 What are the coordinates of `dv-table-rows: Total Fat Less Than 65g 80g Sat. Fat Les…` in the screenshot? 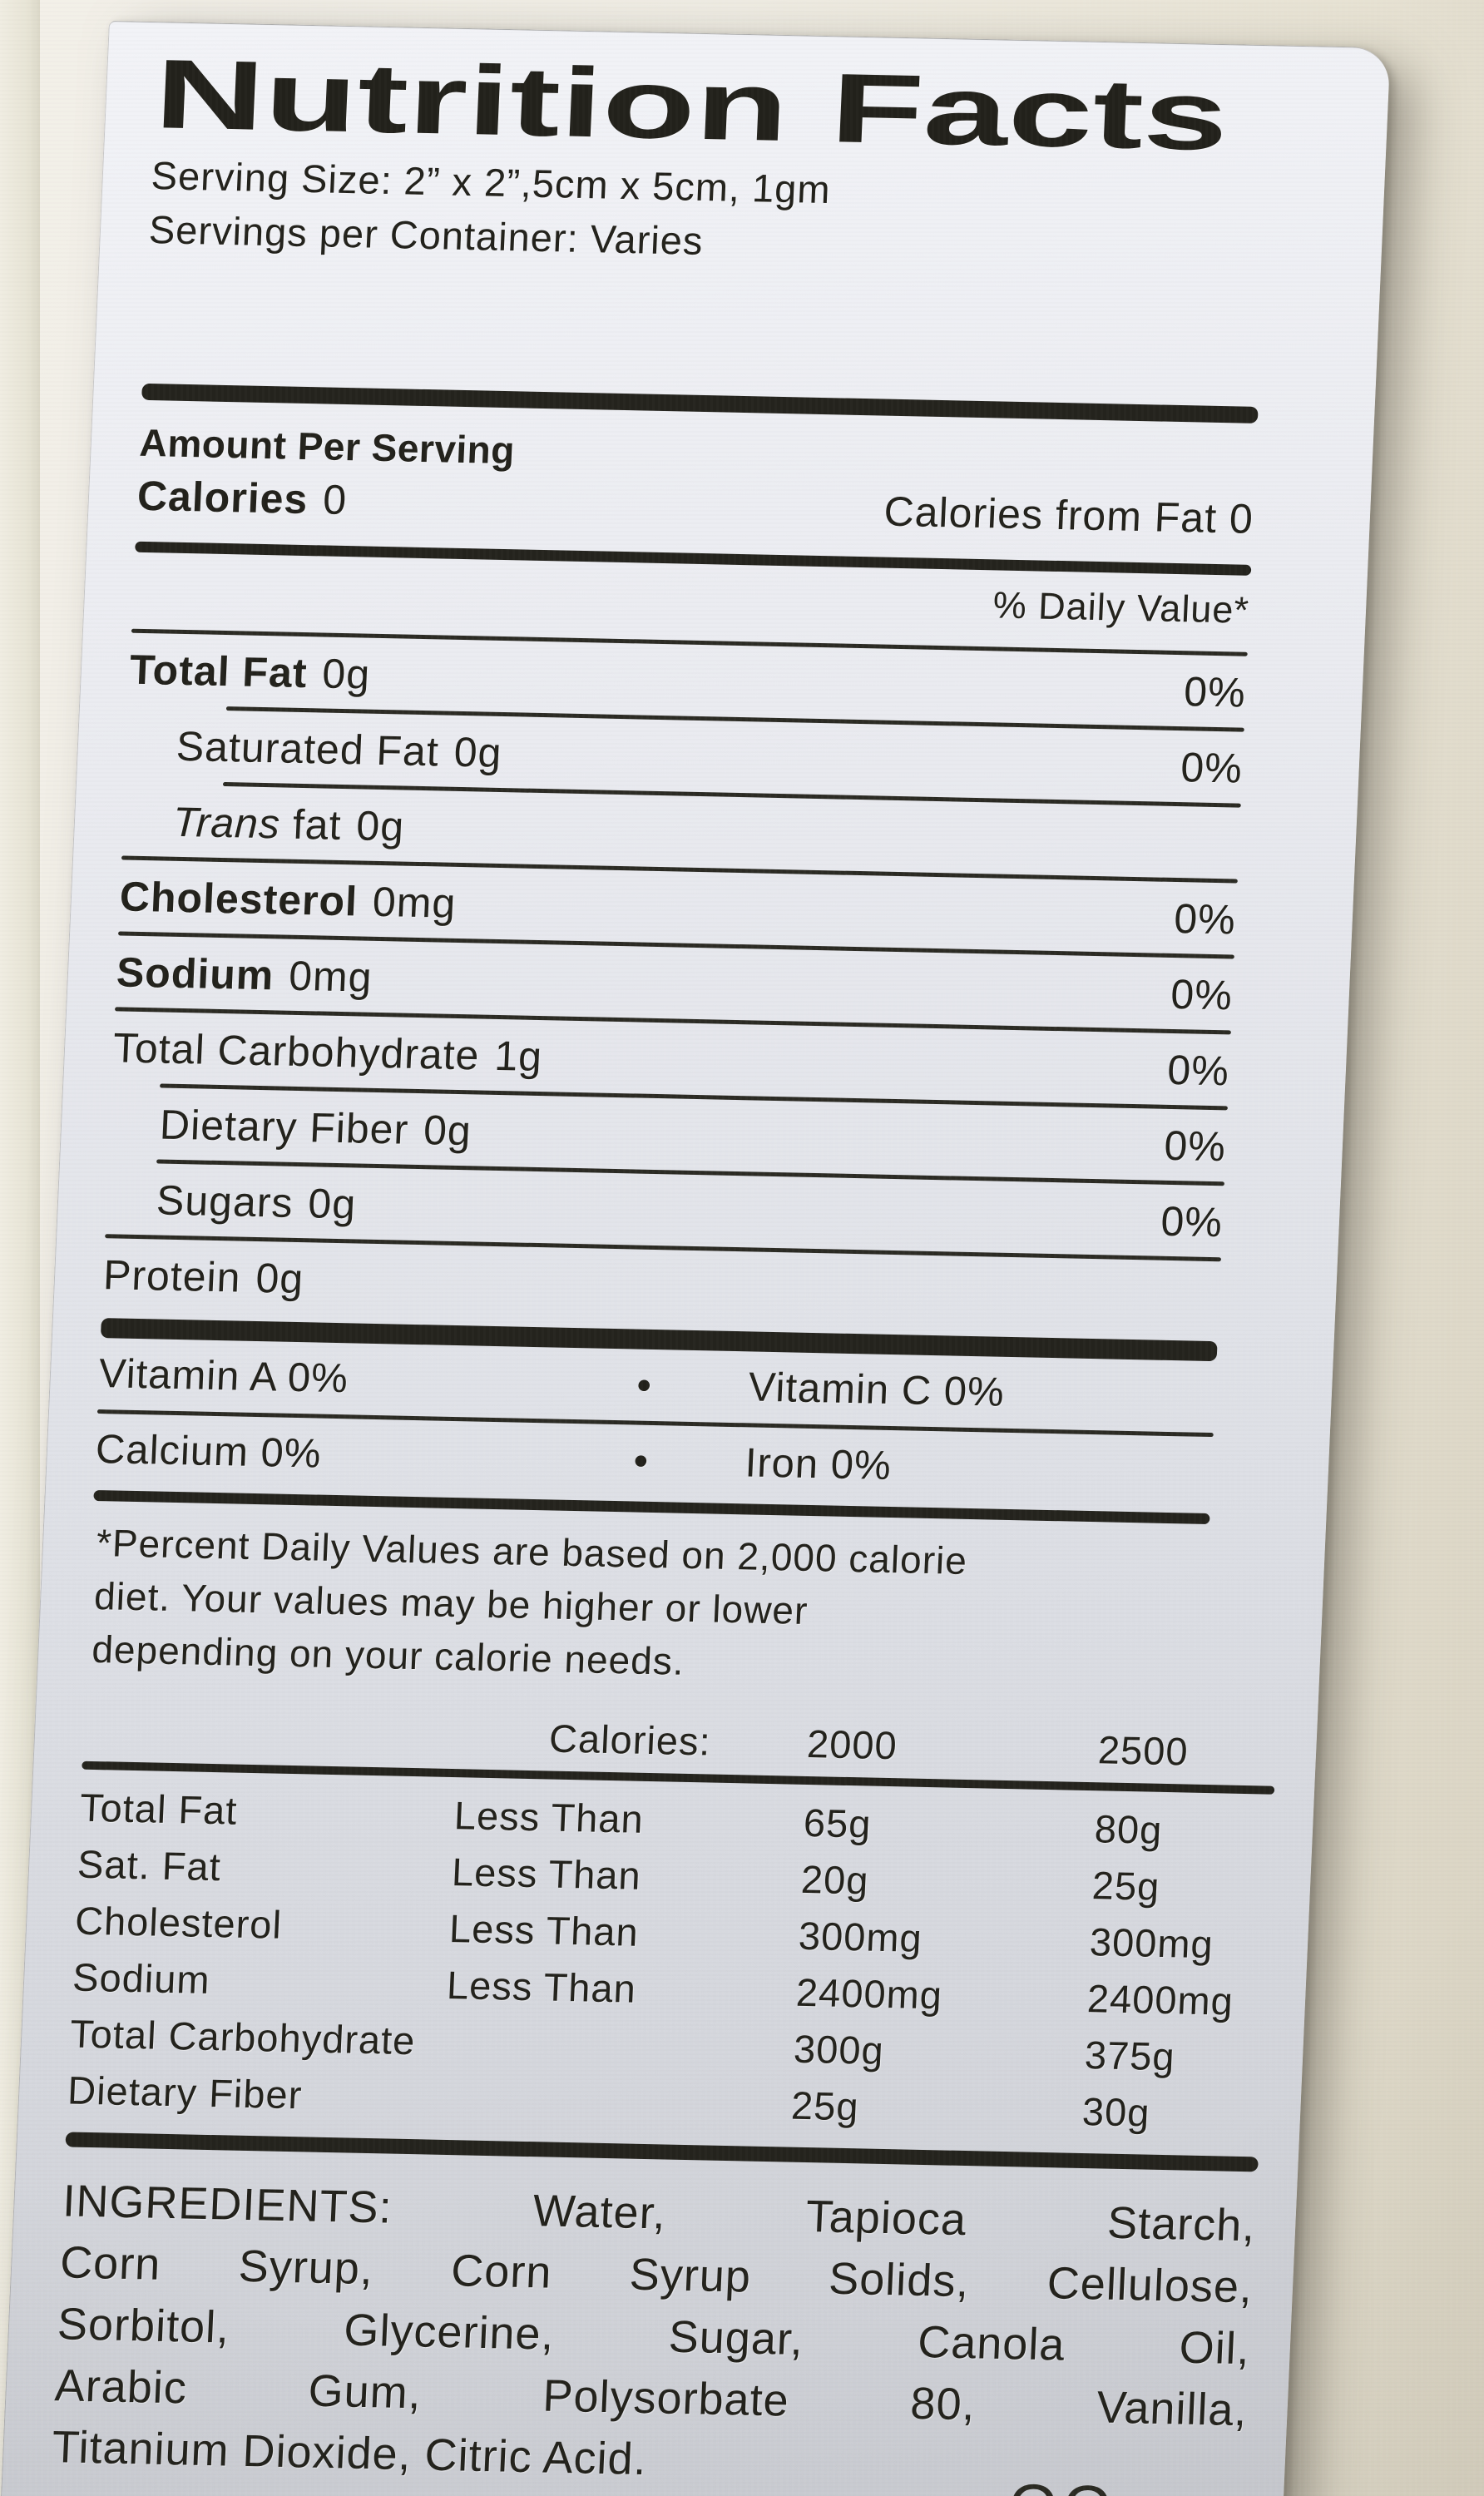 It's located at (670, 1962).